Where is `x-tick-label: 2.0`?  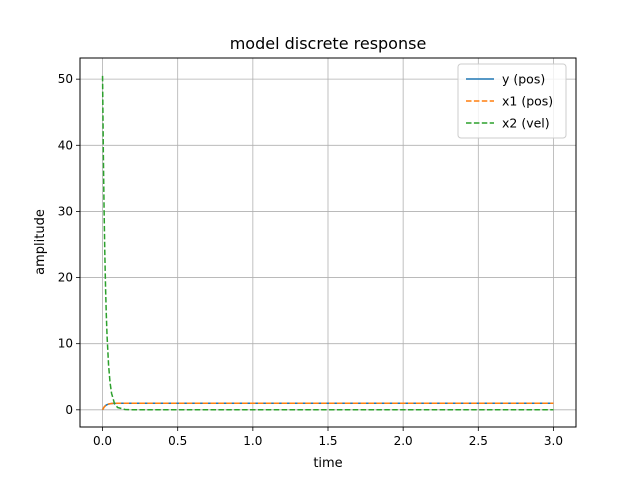
x-tick-label: 2.0 is located at coordinates (403, 441).